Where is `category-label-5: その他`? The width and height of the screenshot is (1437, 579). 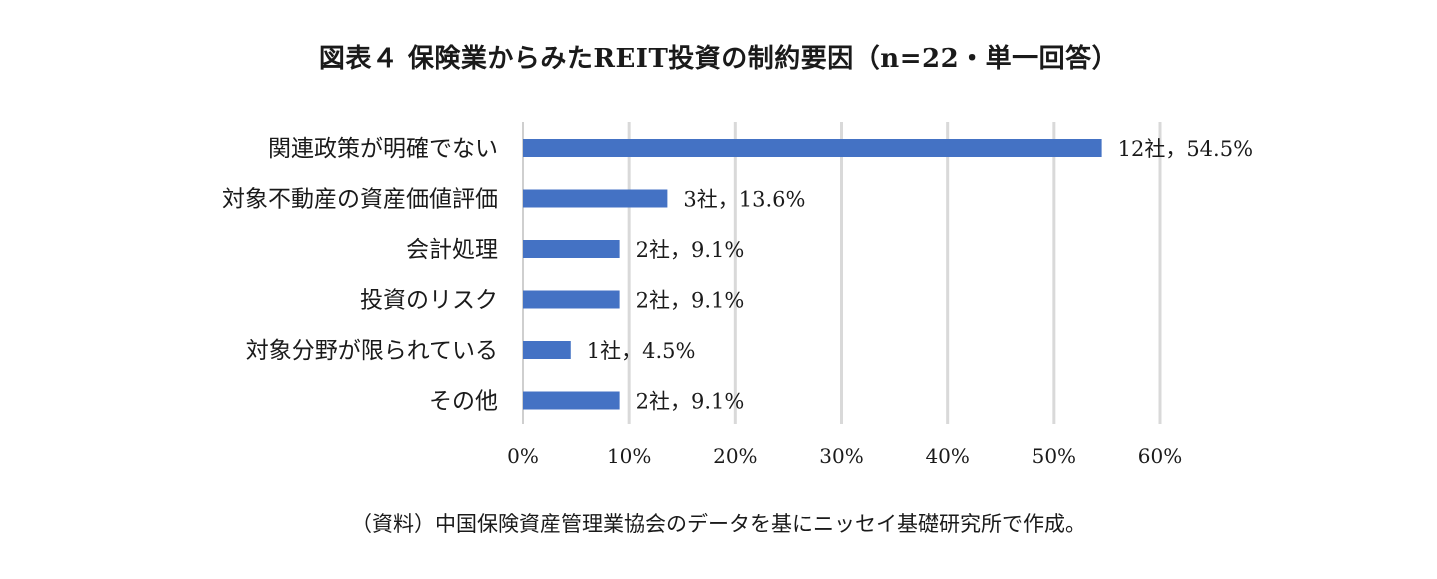 category-label-5: その他 is located at coordinates (463, 402).